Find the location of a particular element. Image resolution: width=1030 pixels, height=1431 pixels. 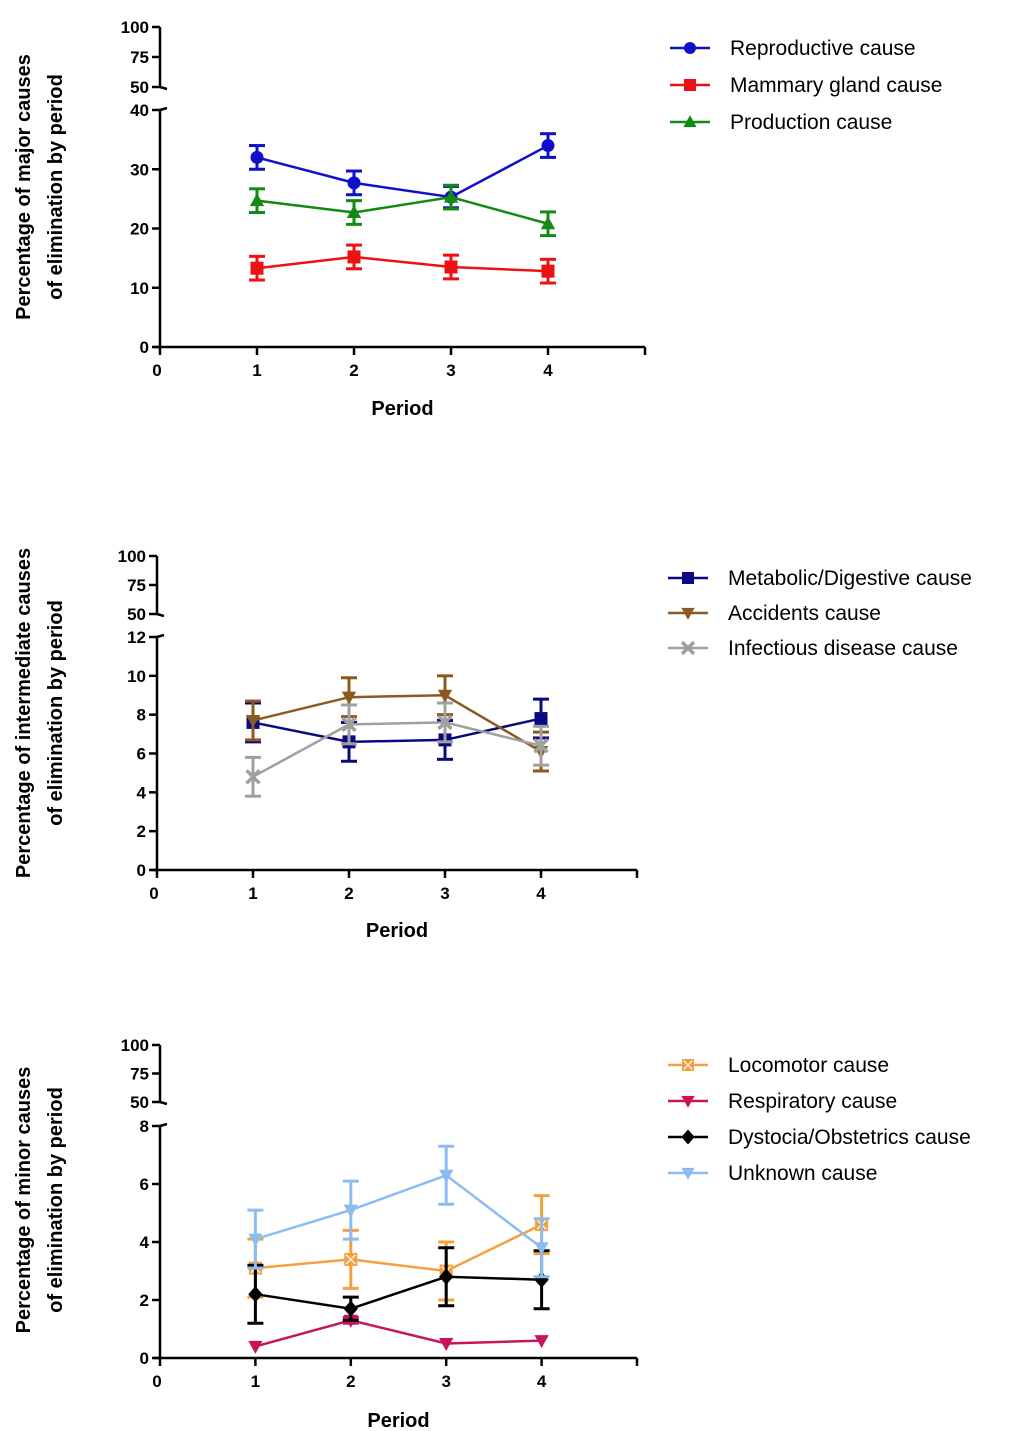

series-mammary-gland-cause is located at coordinates (402, 264).